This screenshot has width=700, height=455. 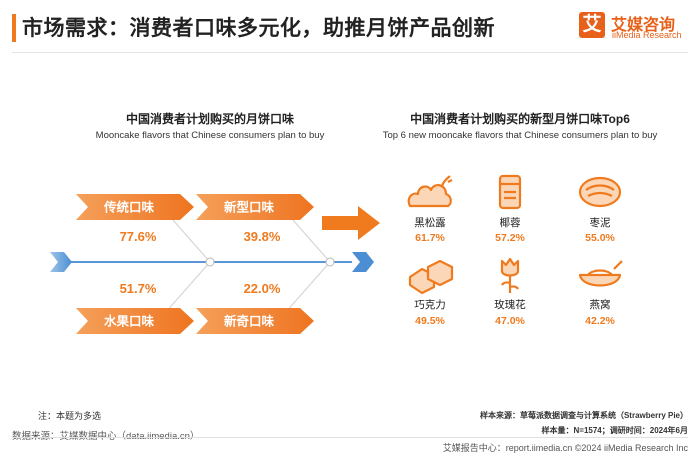 I want to click on flavor-name-date-paste: 枣泥, so click(x=600, y=223).